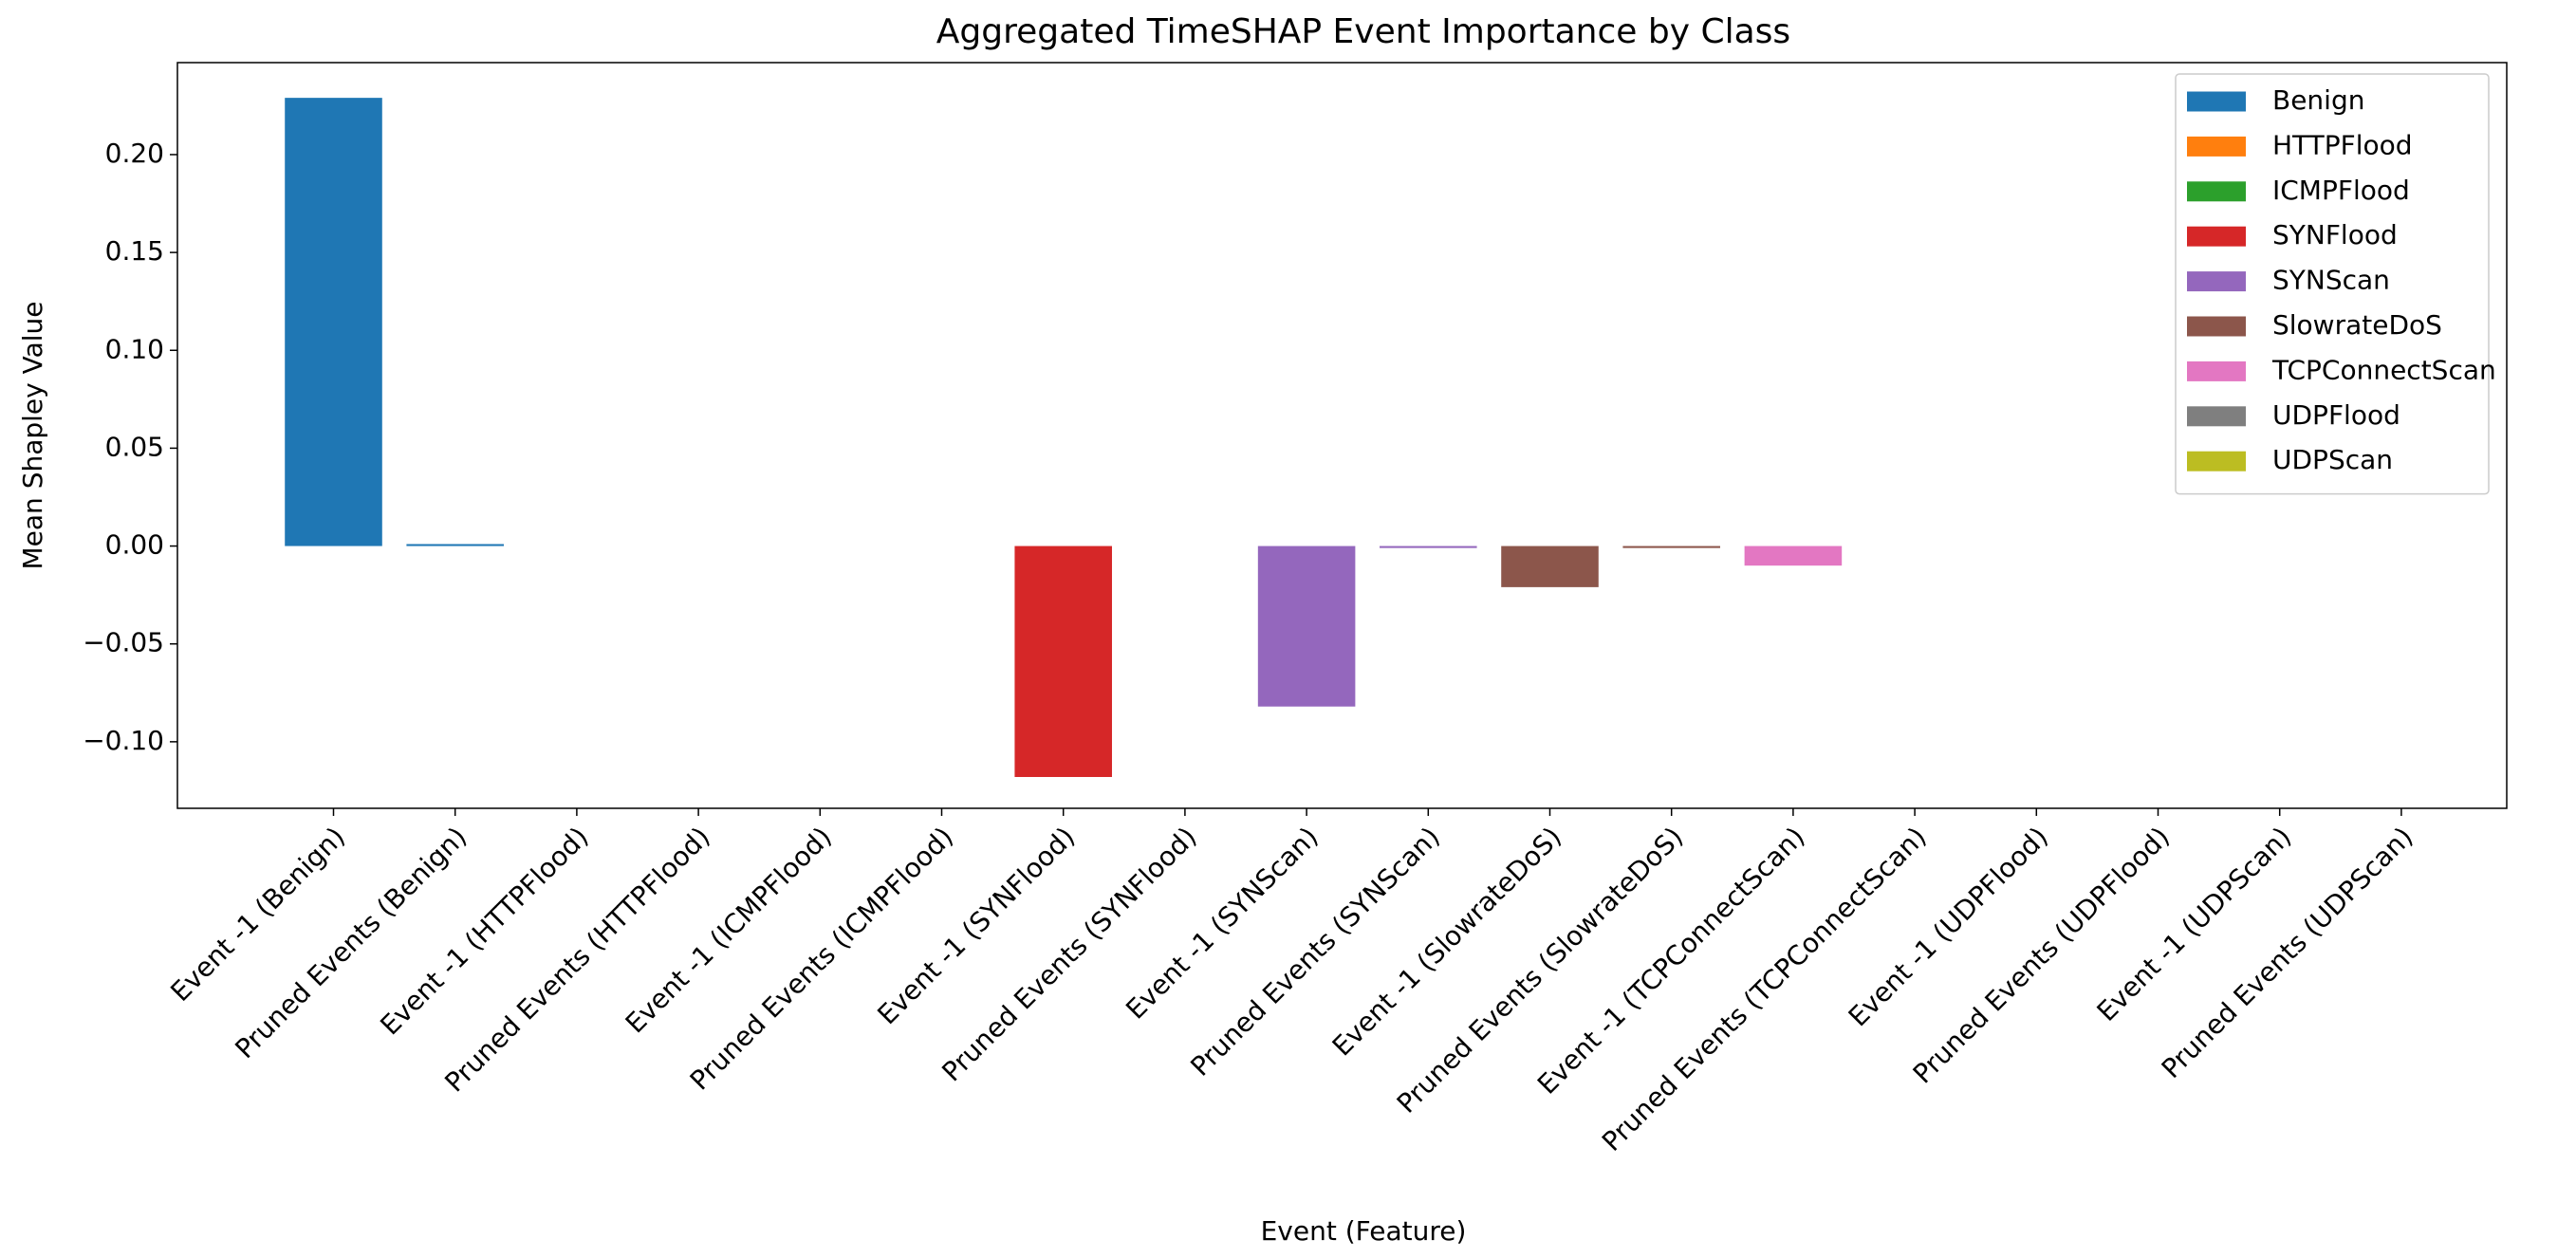  What do you see at coordinates (32, 435) in the screenshot?
I see `y-axis-label: Mean Shapley Value` at bounding box center [32, 435].